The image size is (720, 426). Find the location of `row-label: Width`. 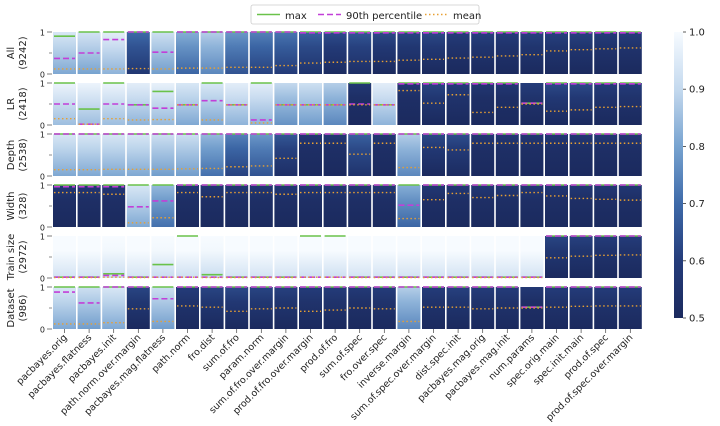

row-label: Width is located at coordinates (11, 205).